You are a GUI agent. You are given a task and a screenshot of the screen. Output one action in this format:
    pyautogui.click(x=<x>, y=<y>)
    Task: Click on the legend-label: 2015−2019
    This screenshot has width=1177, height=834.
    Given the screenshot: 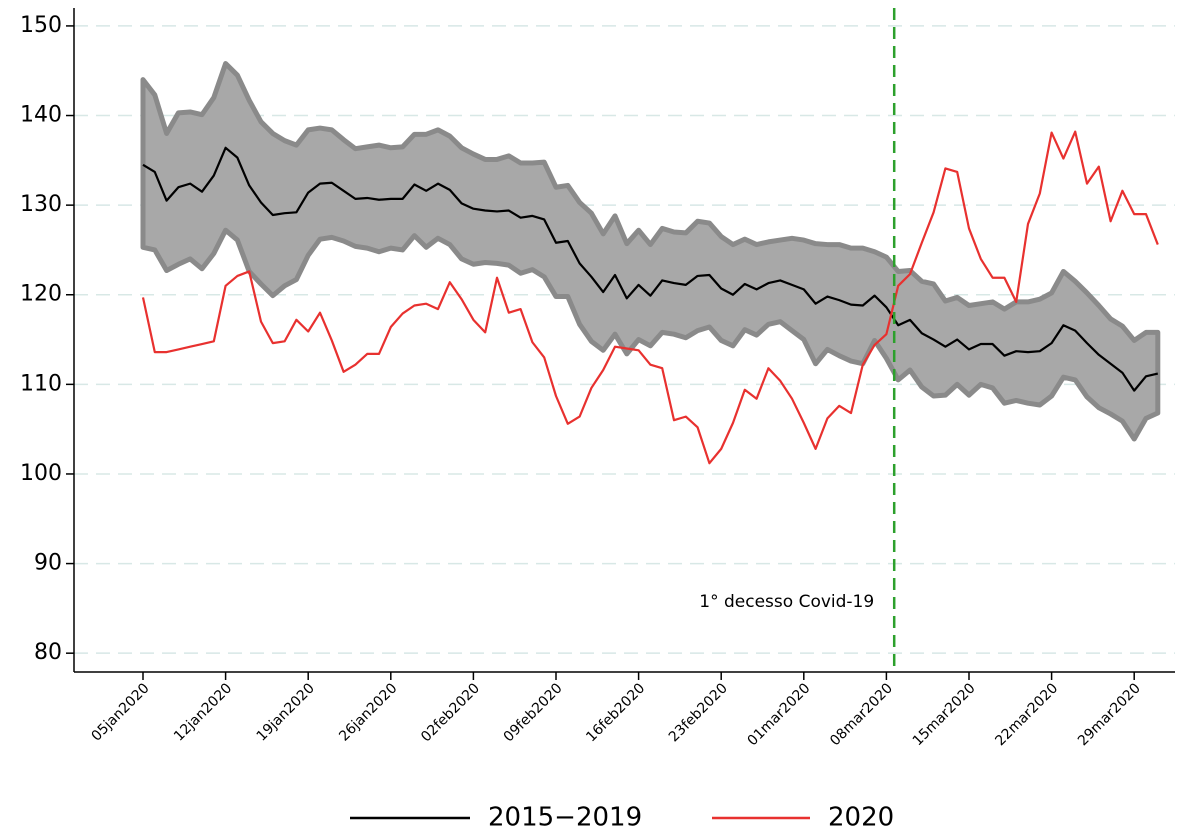 What is the action you would take?
    pyautogui.click(x=565, y=818)
    